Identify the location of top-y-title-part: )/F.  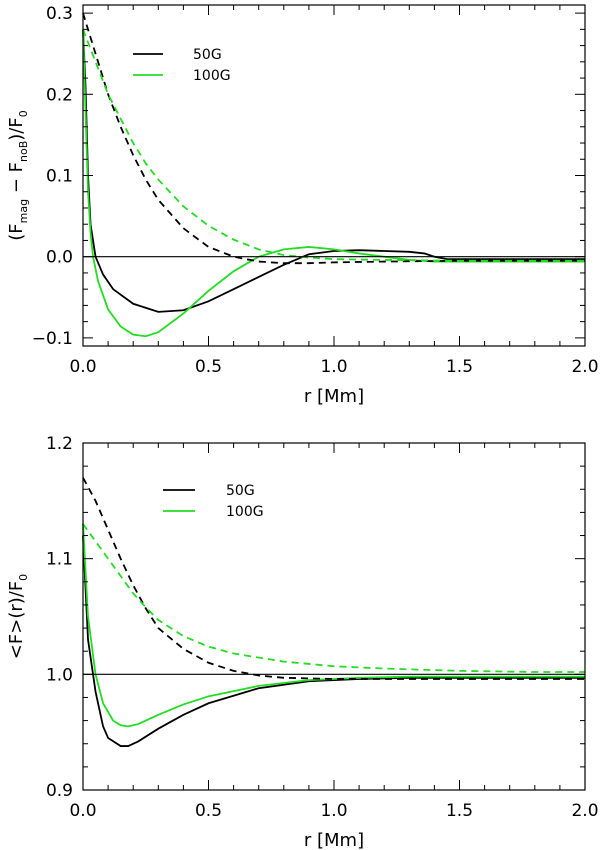
(16, 128).